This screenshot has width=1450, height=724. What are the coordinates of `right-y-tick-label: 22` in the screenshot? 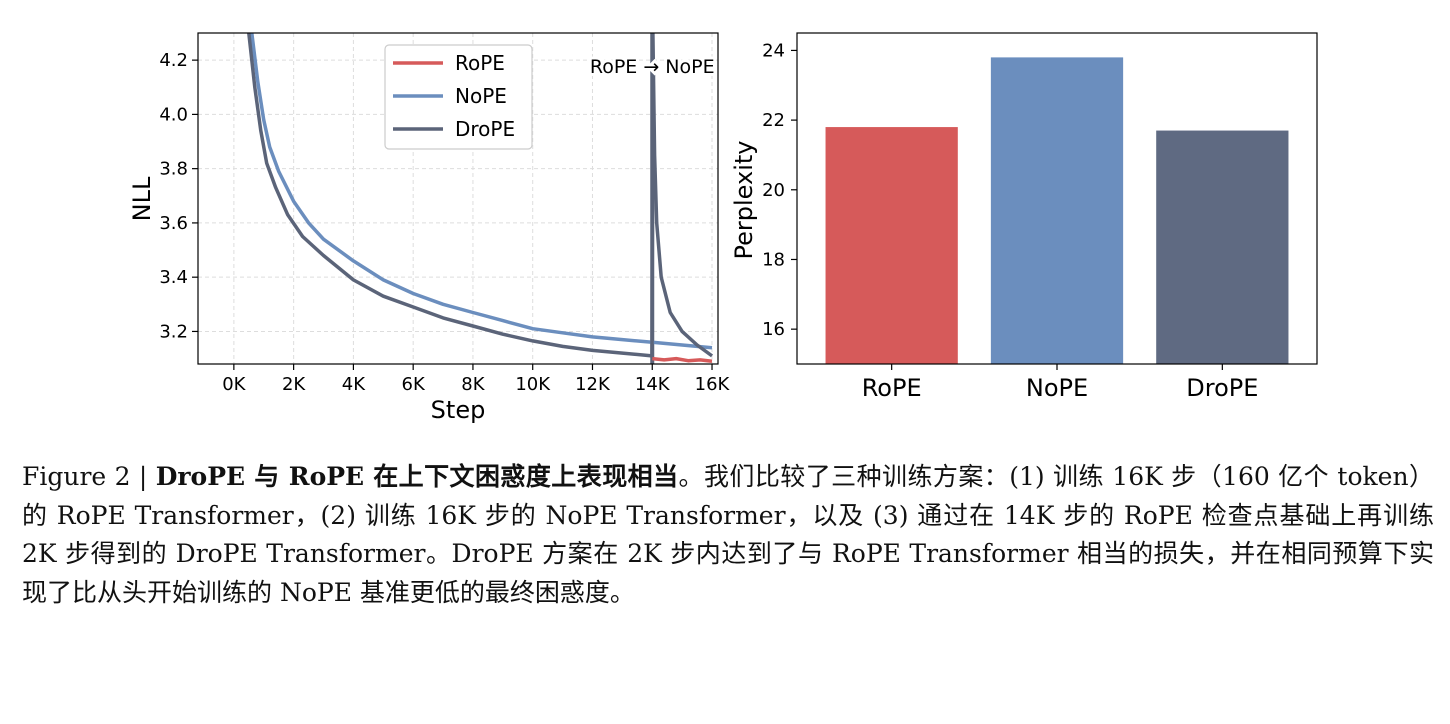 It's located at (773, 120).